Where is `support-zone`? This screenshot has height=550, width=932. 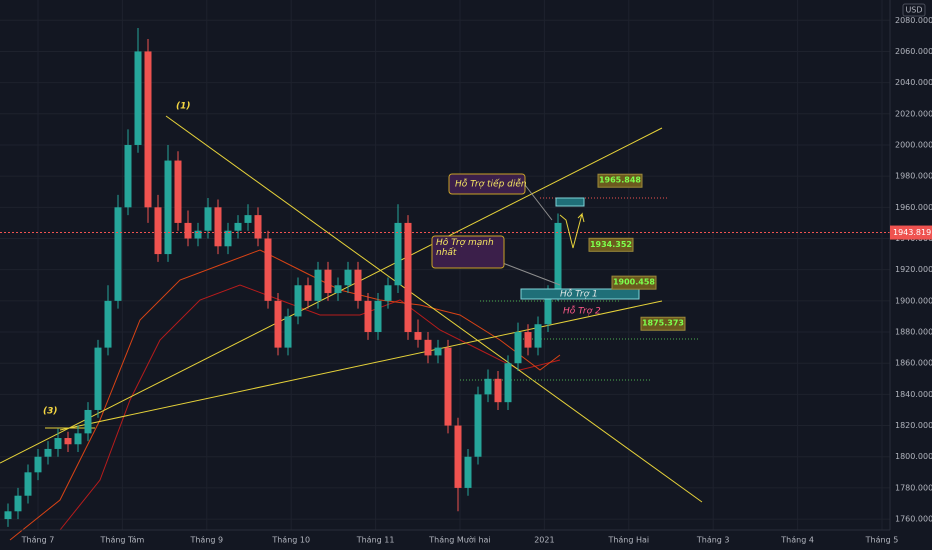 support-zone is located at coordinates (580, 294).